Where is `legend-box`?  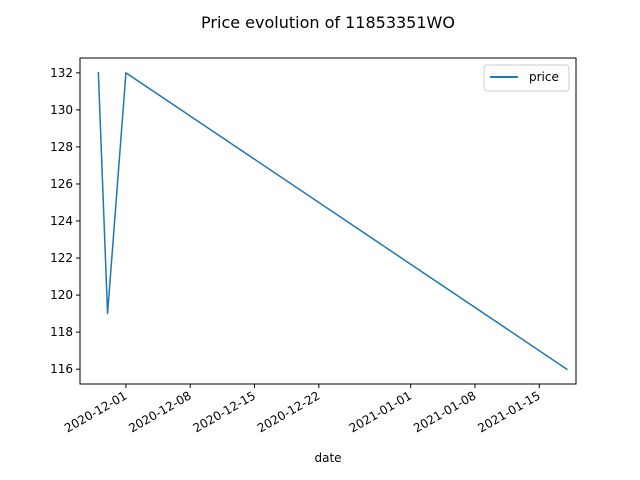
legend-box is located at coordinates (526, 78).